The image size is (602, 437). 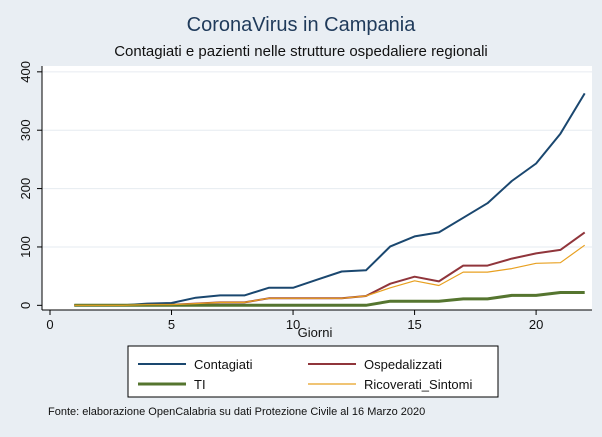 What do you see at coordinates (25, 305) in the screenshot?
I see `y-tick-label-0: 0` at bounding box center [25, 305].